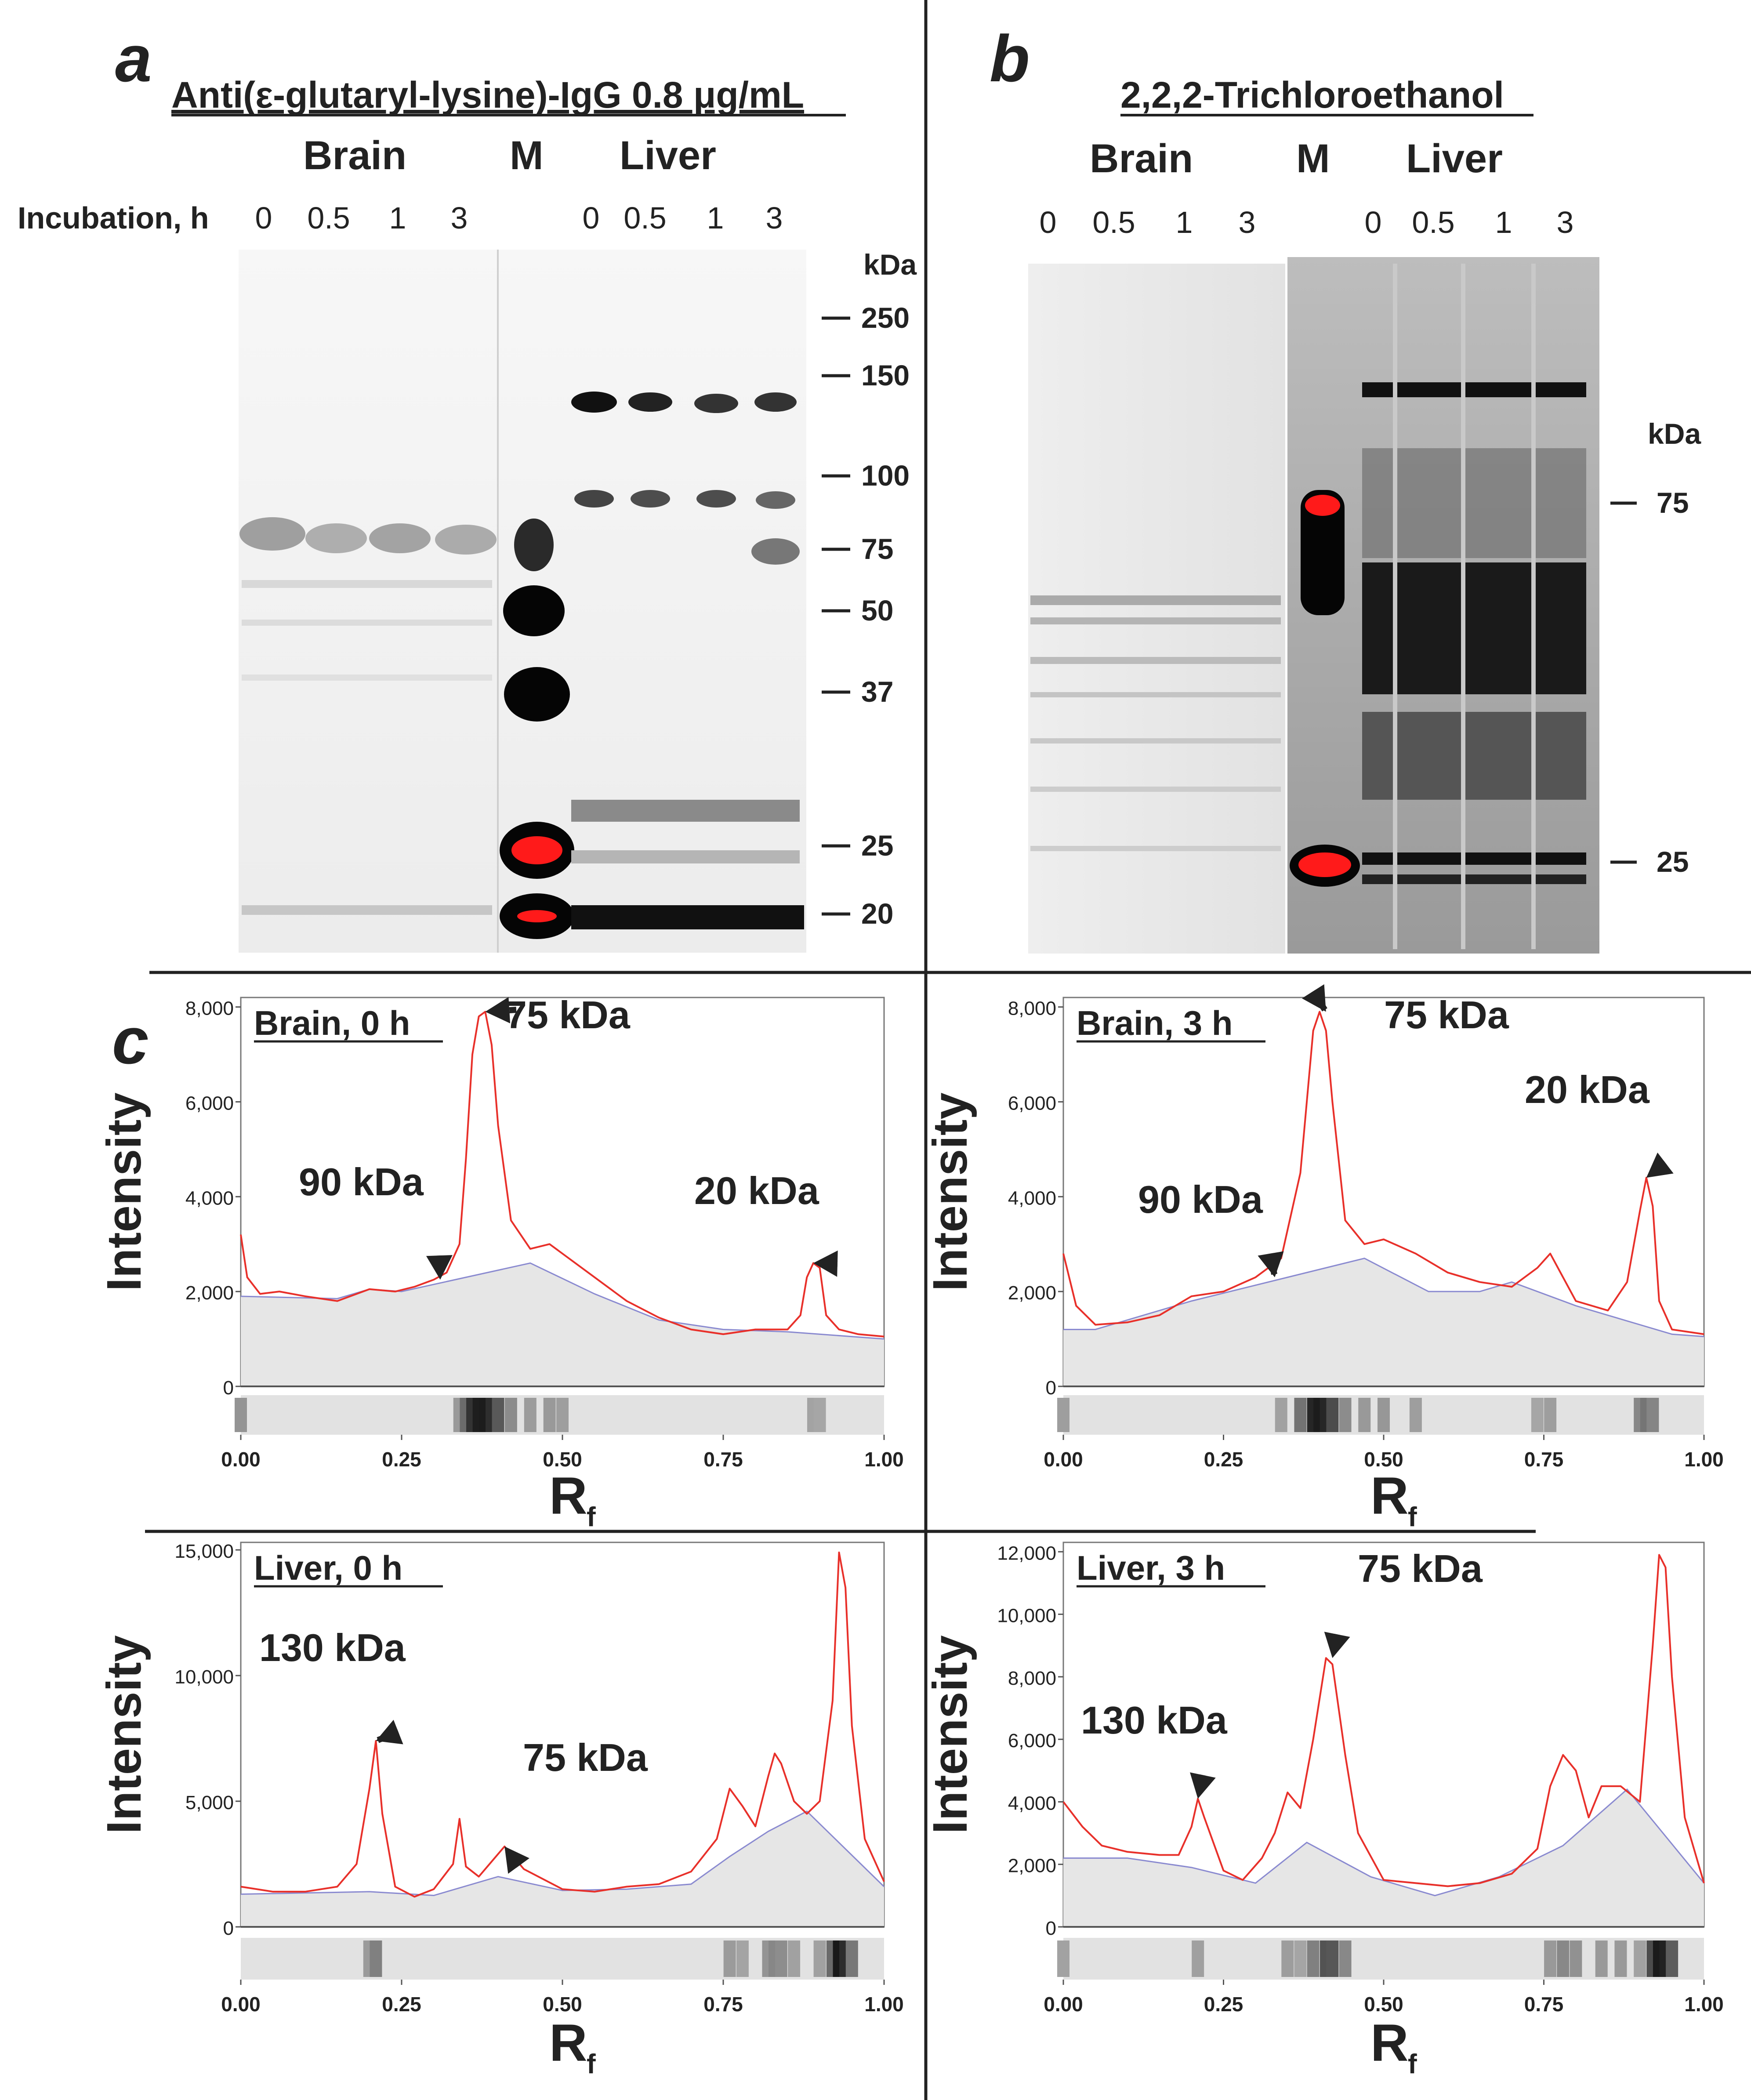 The image size is (1751, 2100). Describe the element at coordinates (1010, 58) in the screenshot. I see `panel-b-letter: b` at that location.